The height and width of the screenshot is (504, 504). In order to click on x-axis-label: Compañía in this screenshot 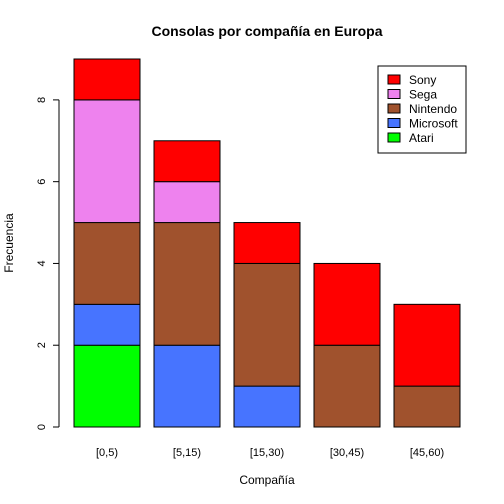, I will do `click(267, 480)`.